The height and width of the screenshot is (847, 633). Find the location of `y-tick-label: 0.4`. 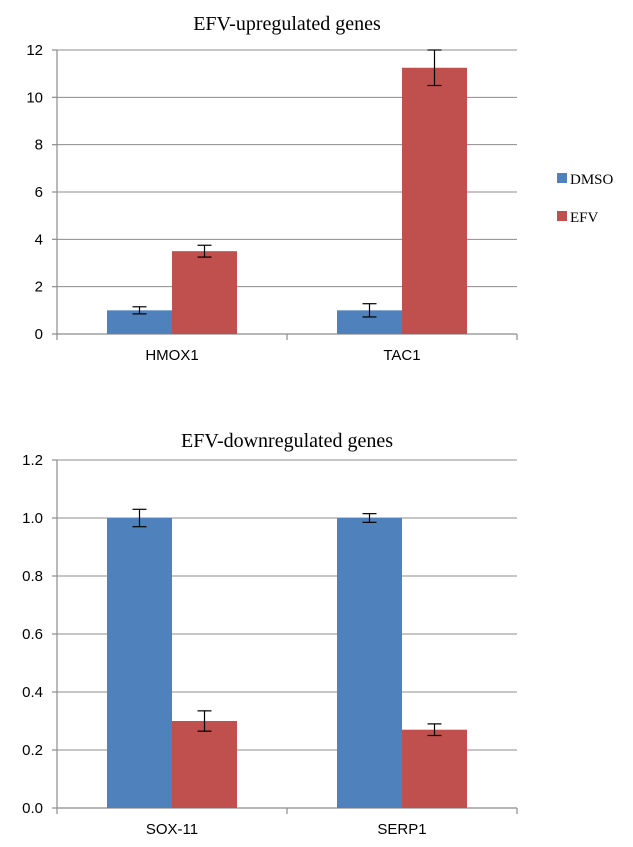

y-tick-label: 0.4 is located at coordinates (32, 692).